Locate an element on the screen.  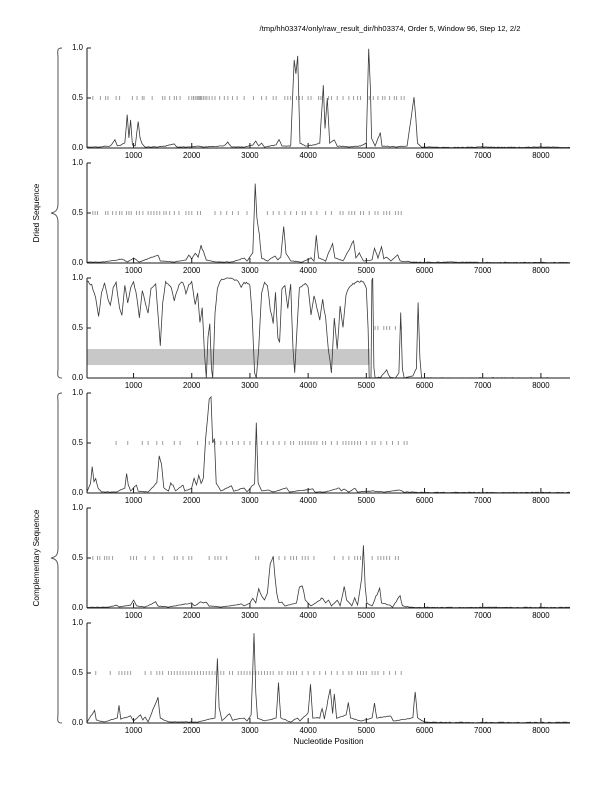
dried-sequence-brace is located at coordinates (56, 213).